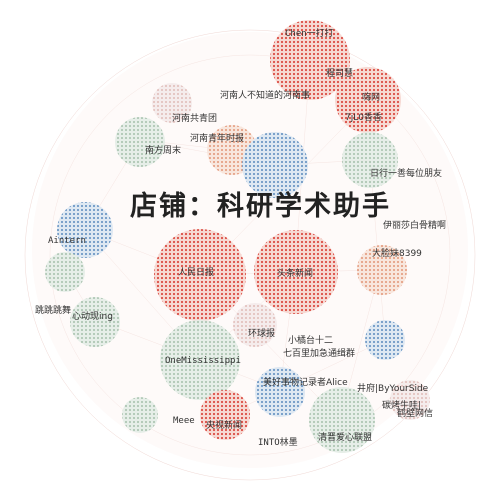  I want to click on watermark: 店铺：科研学术助手, so click(260, 206).